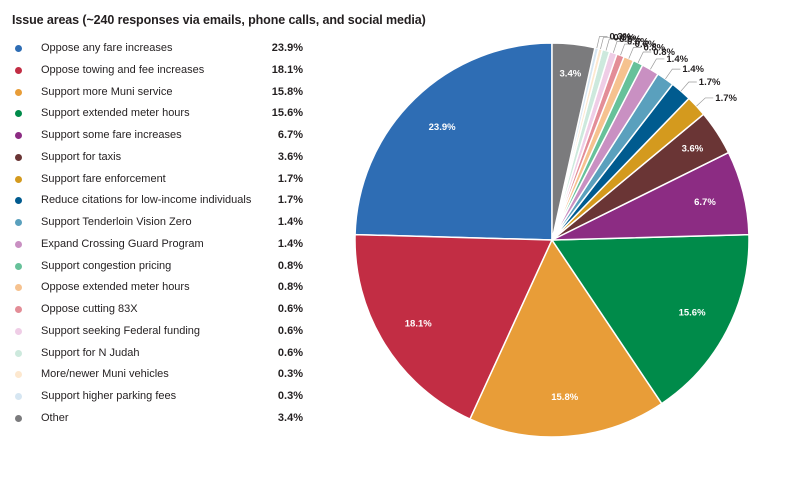  I want to click on legend-item: Oppose towing and fee increases 18.1%, so click(163, 73).